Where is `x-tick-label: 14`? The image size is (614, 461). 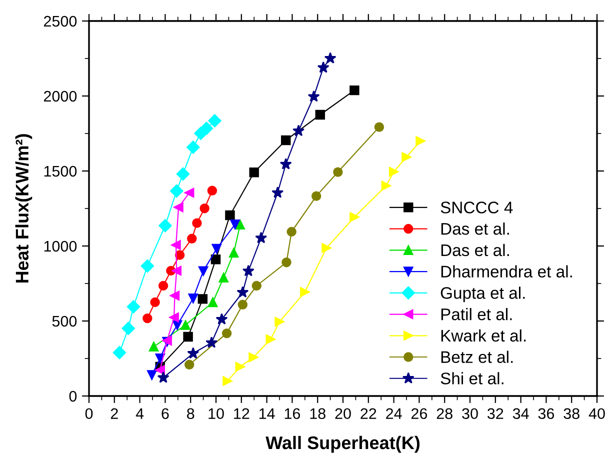
x-tick-label: 14 is located at coordinates (267, 413).